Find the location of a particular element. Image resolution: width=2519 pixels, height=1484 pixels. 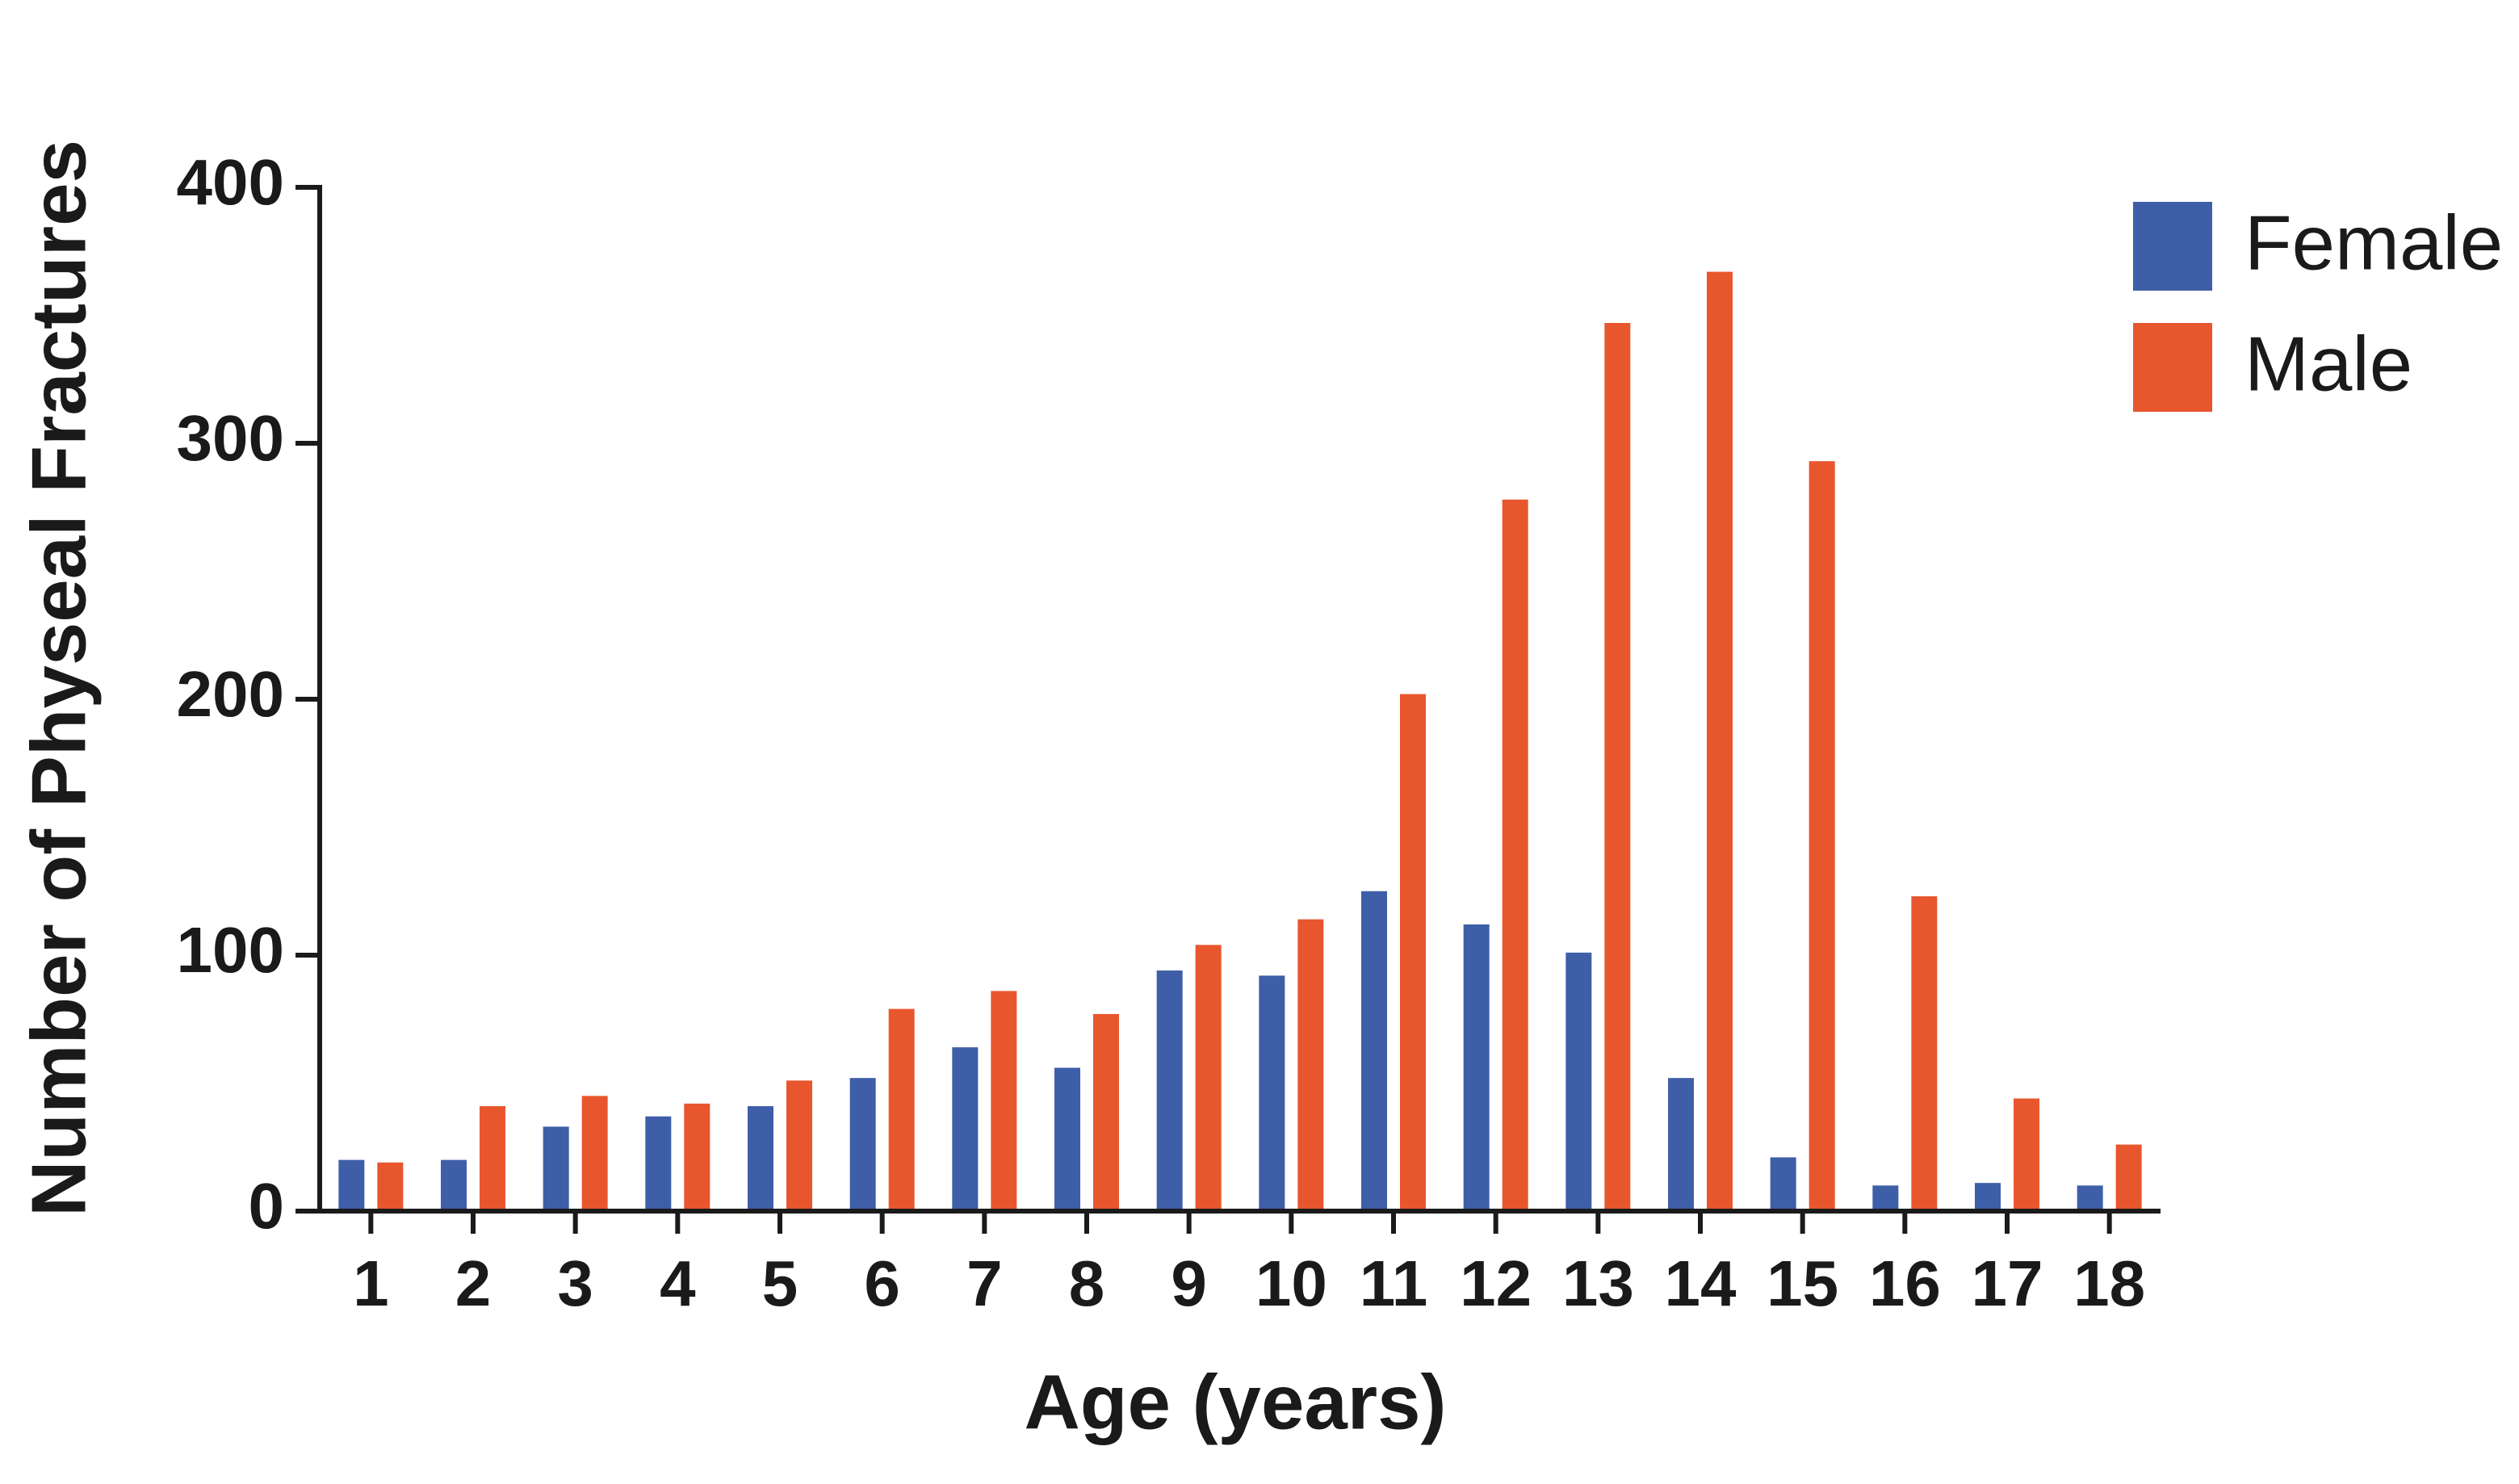

y-tick-label: 400 is located at coordinates (230, 182).